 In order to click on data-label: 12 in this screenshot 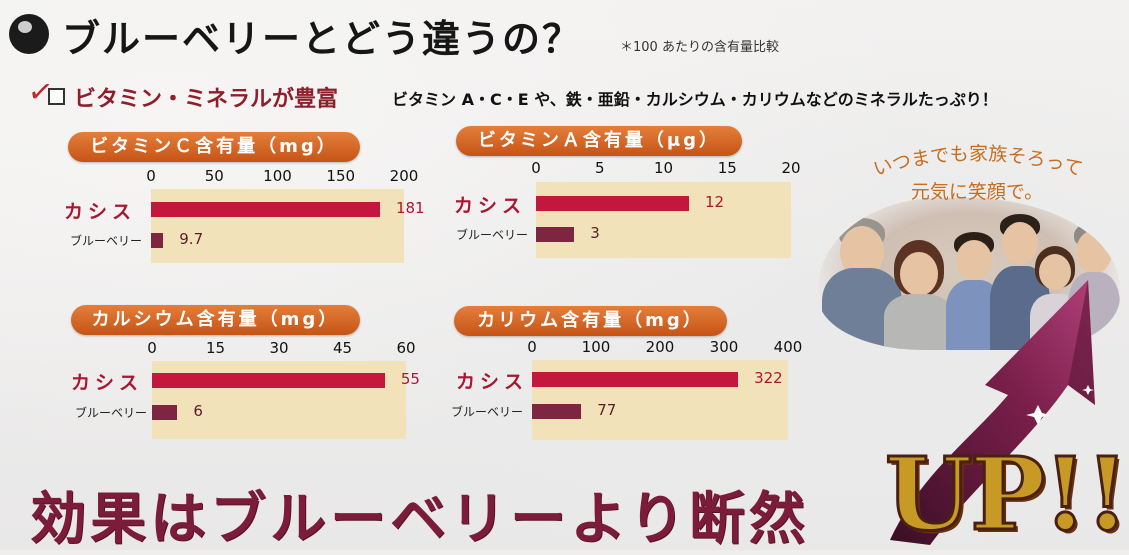, I will do `click(715, 202)`.